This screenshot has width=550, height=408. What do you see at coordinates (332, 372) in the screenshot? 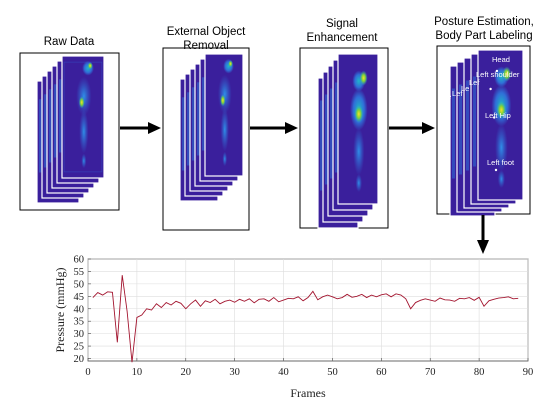
I see `x-tick-label-5: 50` at bounding box center [332, 372].